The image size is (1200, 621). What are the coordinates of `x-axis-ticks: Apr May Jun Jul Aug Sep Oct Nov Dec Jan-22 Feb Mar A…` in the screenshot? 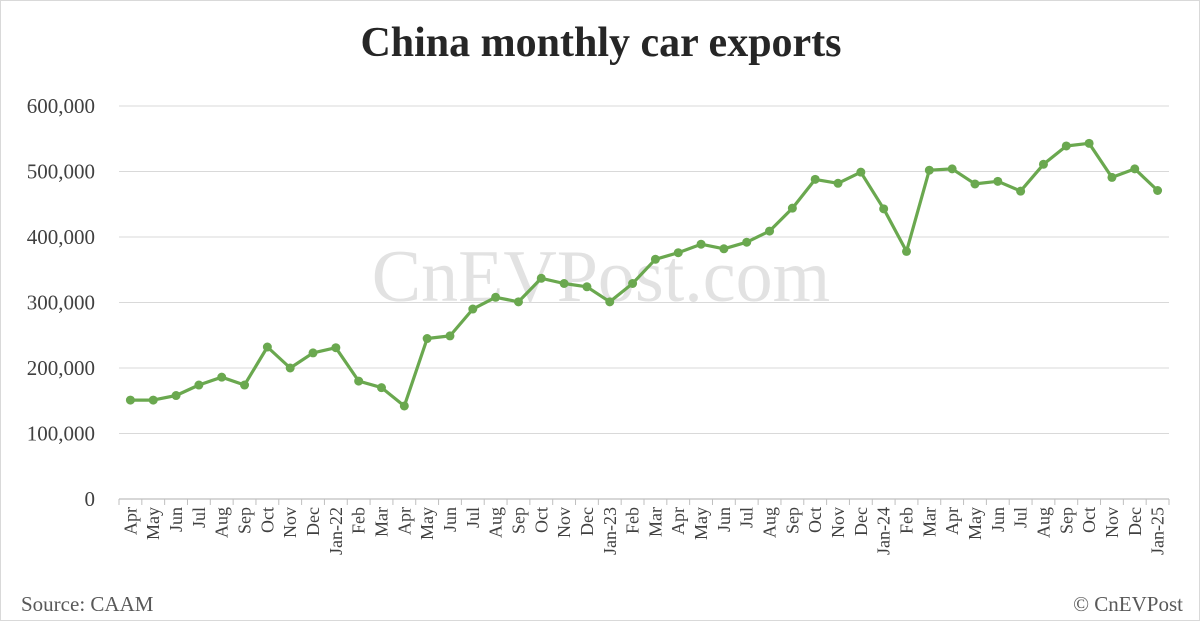 It's located at (644, 527).